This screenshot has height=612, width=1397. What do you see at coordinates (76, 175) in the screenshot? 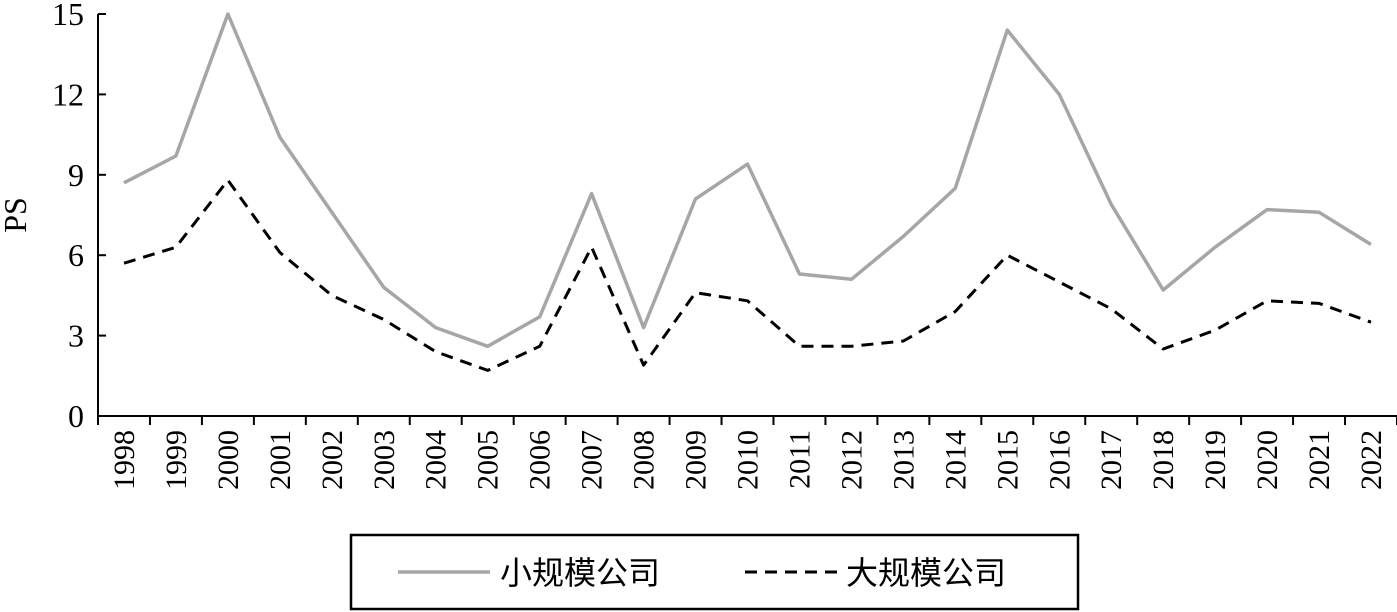
I see `y-tick-label: 9` at bounding box center [76, 175].